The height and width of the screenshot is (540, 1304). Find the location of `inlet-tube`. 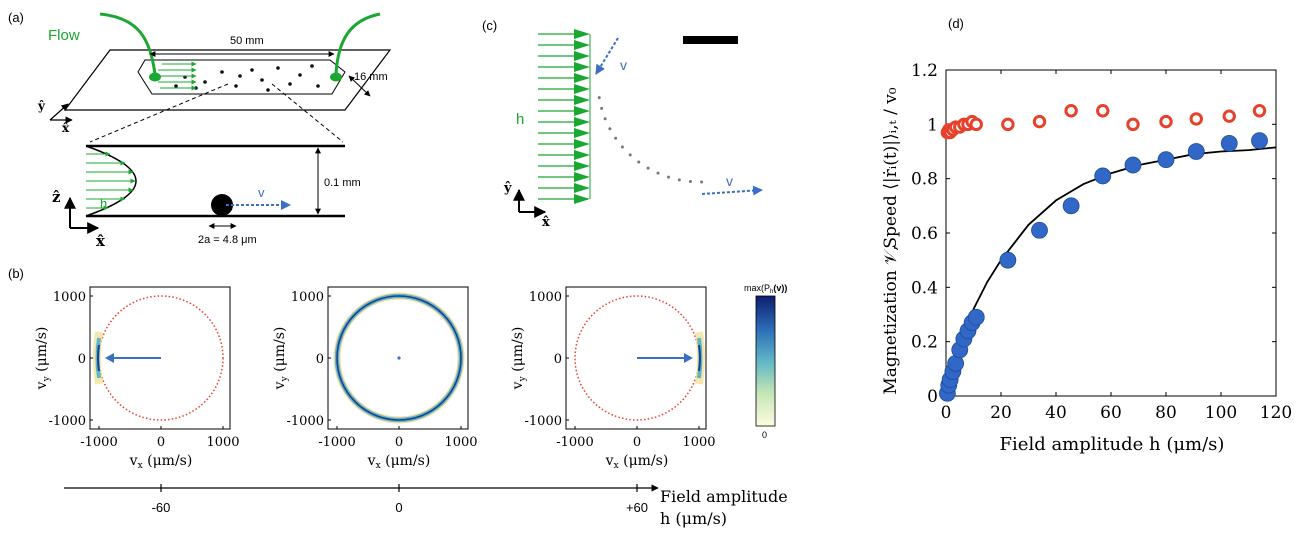

inlet-tube is located at coordinates (128, 43).